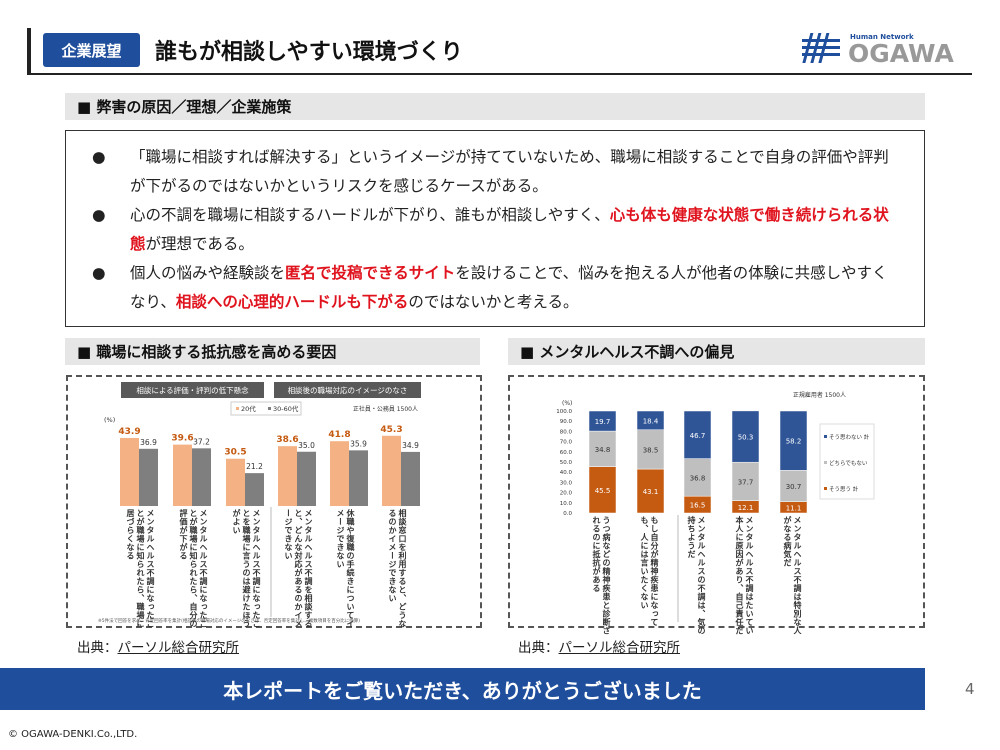 The height and width of the screenshot is (750, 1000). What do you see at coordinates (649, 571) in the screenshot?
I see `category-label: もし自分が精神疾患になっても、人には言いたくない` at bounding box center [649, 571].